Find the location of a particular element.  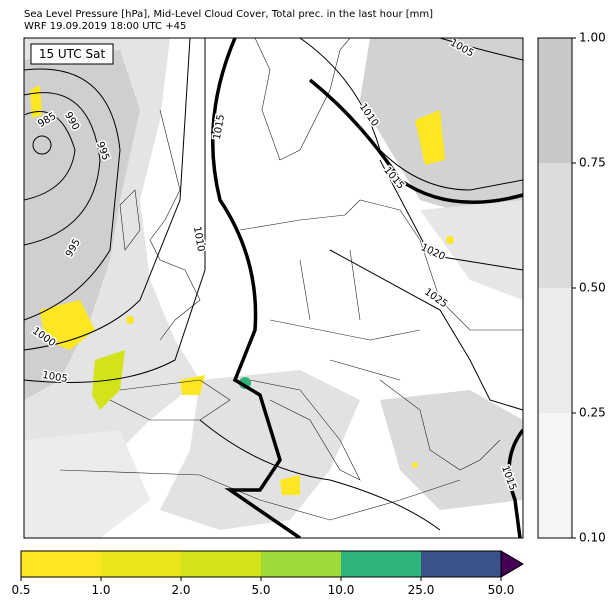

precip-colorbar: 0.5 1.0 2.0 5.0 10.0 25.0 50.0 is located at coordinates (267, 573).